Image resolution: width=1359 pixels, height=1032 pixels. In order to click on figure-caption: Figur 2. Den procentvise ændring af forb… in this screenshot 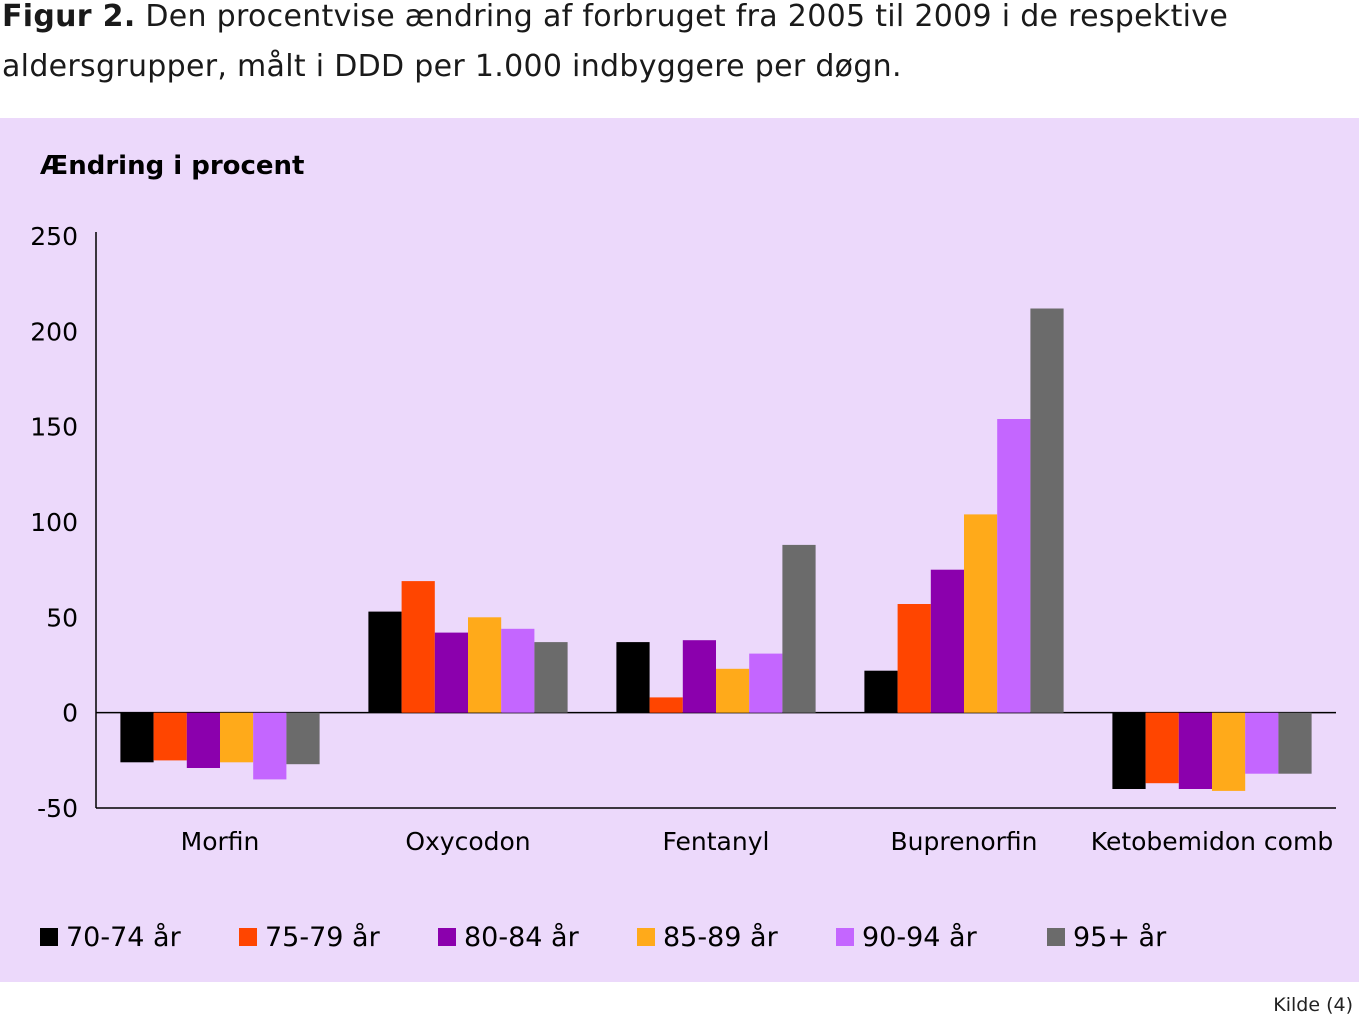, I will do `click(679, 46)`.